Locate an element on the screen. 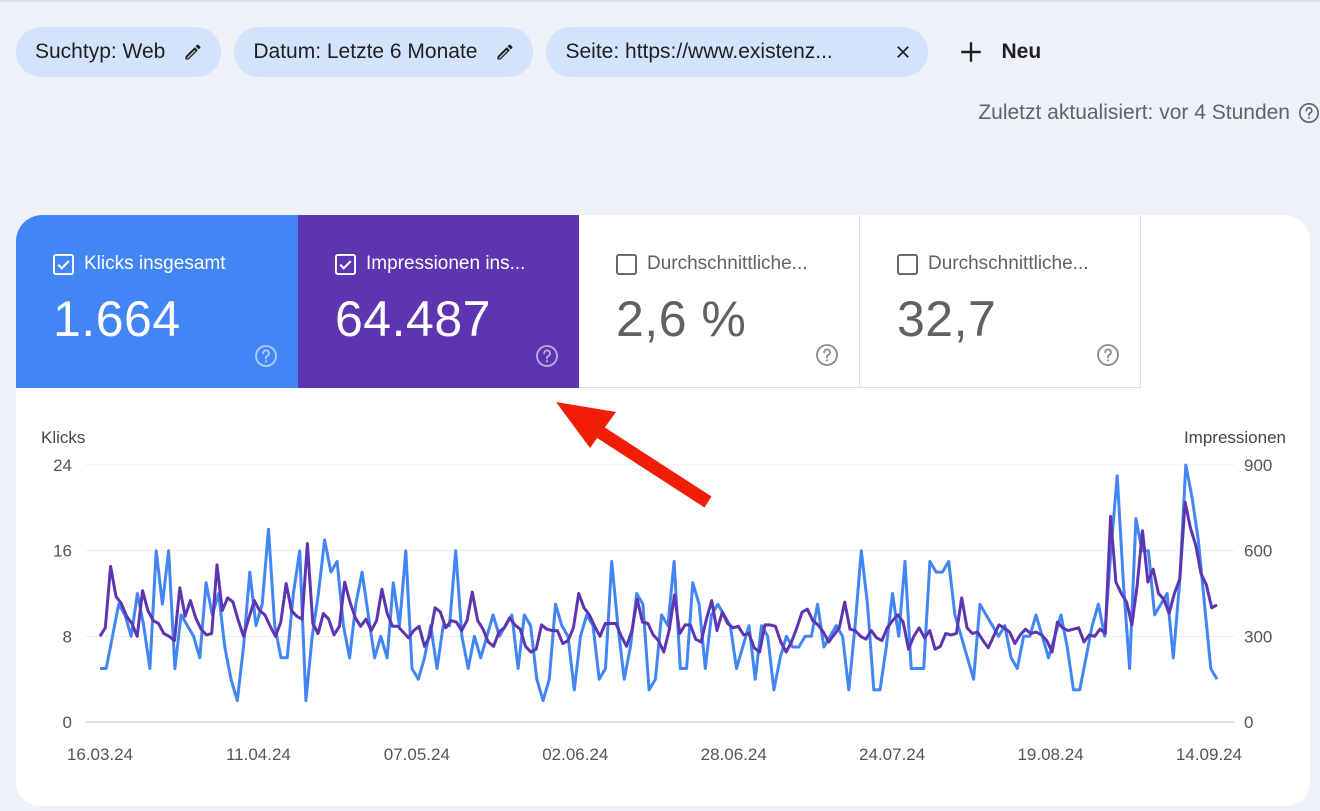 The image size is (1320, 811). x-tick-label: 24.07.24 is located at coordinates (892, 754).